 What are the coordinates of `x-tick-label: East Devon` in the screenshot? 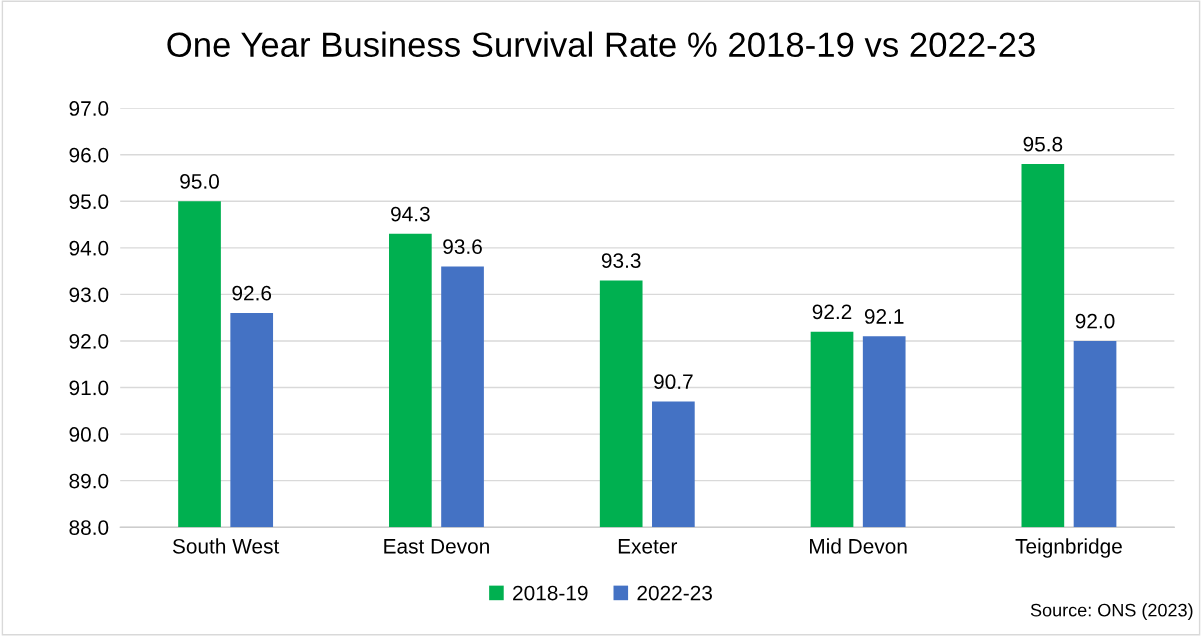 It's located at (436, 546).